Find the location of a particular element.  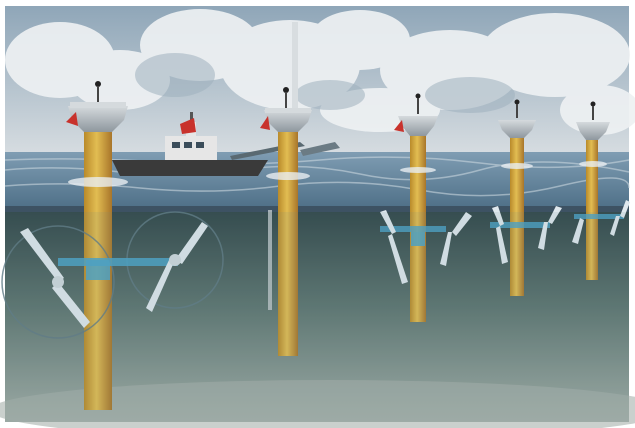

rotor-ring is located at coordinates (58, 282).